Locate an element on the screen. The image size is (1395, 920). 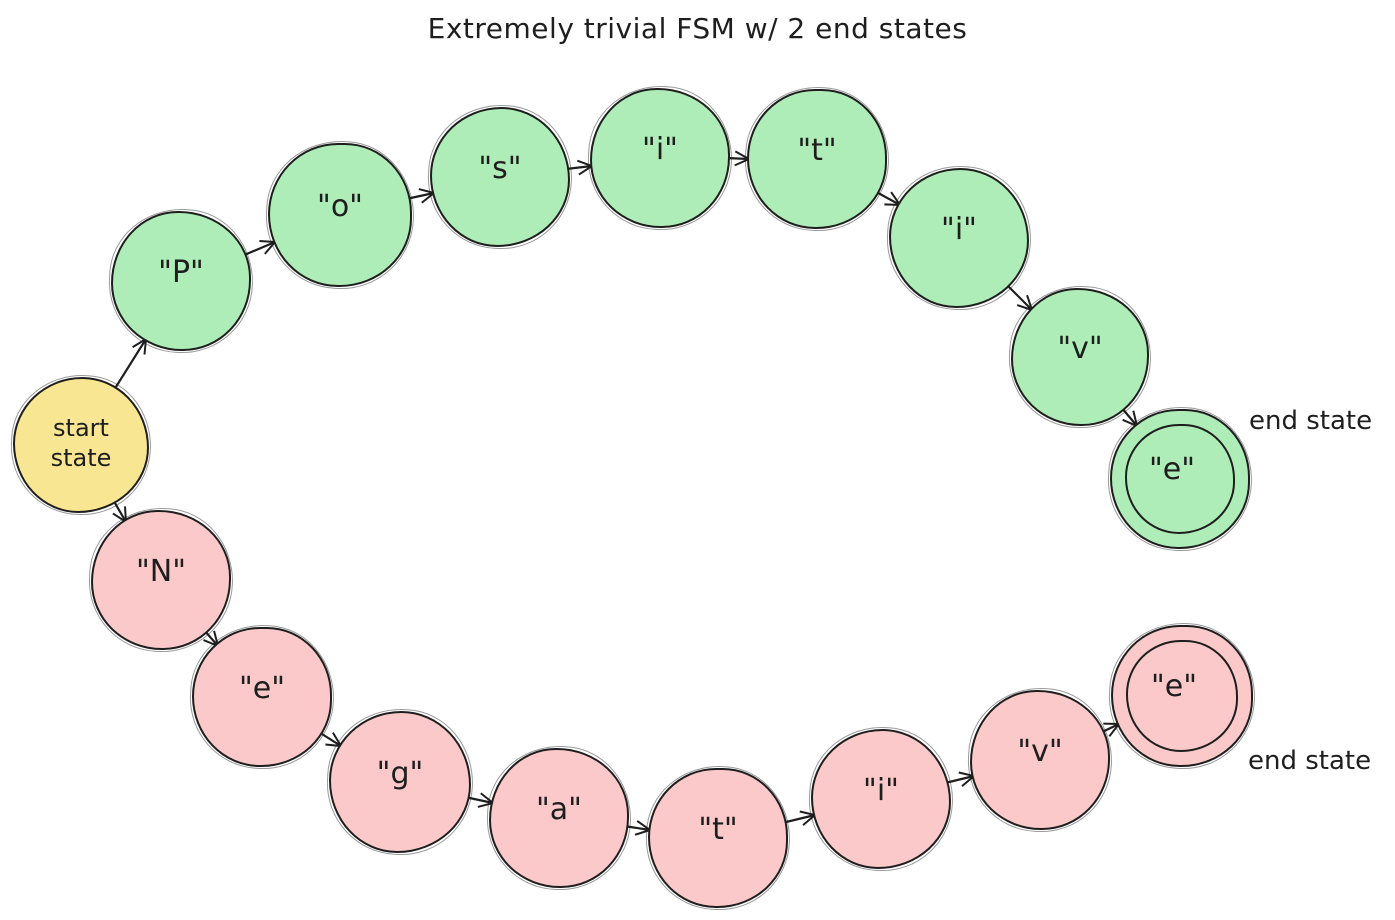
arrow-p-to-o is located at coordinates (259, 249).